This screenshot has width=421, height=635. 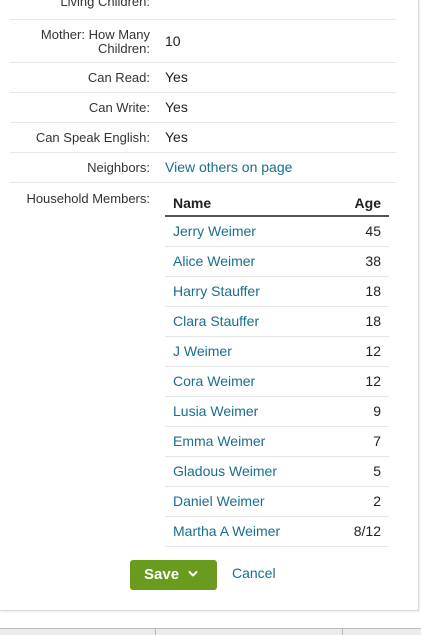 I want to click on mother-children-value: 10, so click(x=173, y=41).